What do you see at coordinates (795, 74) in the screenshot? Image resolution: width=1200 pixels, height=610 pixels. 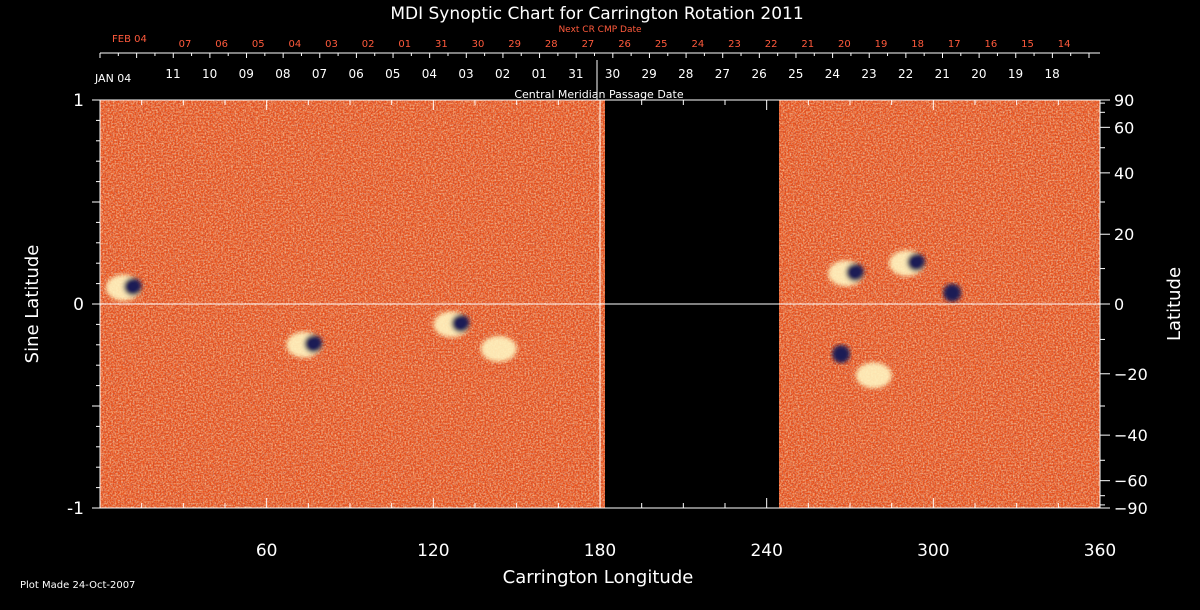 I see `cmp-date-label: 25` at bounding box center [795, 74].